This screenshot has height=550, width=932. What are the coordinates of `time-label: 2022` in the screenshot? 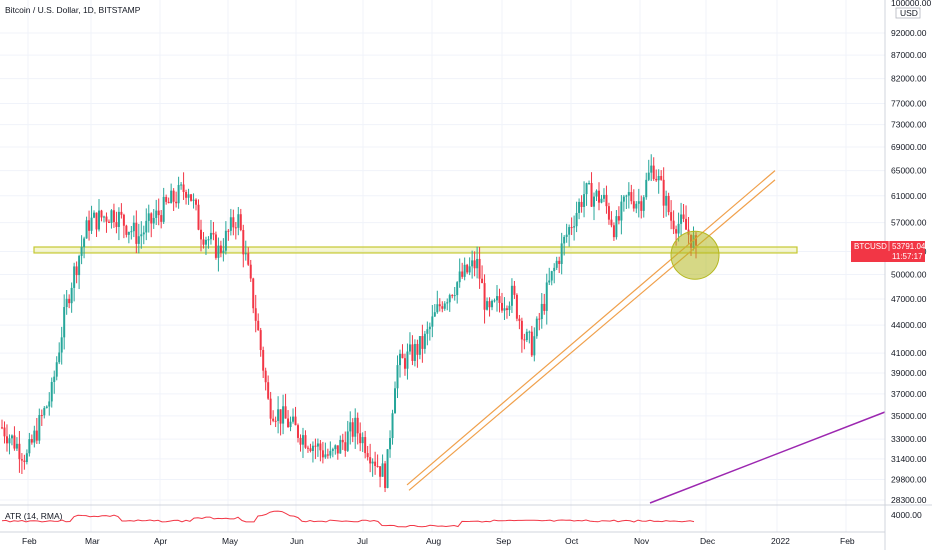 It's located at (780, 541).